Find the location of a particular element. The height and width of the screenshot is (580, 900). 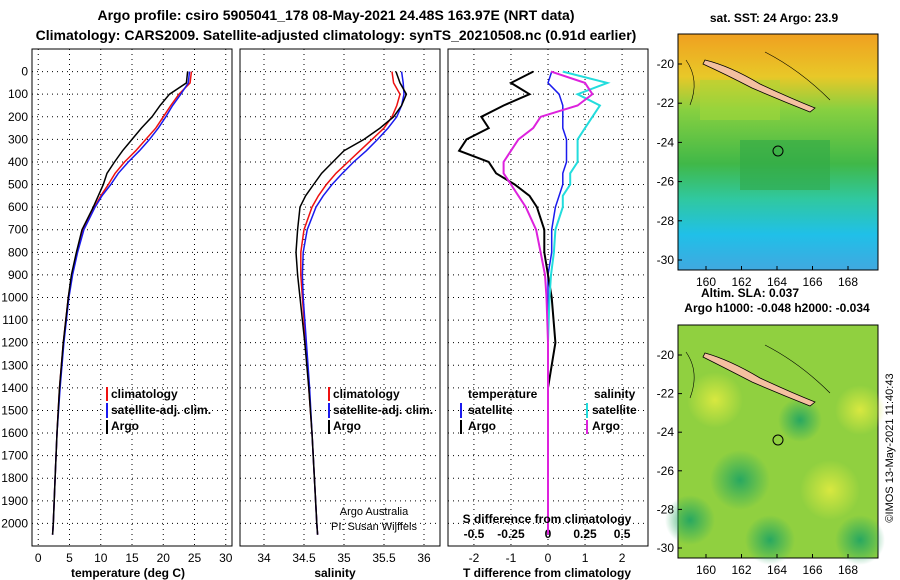

x-tick-label: 20 is located at coordinates (164, 558).